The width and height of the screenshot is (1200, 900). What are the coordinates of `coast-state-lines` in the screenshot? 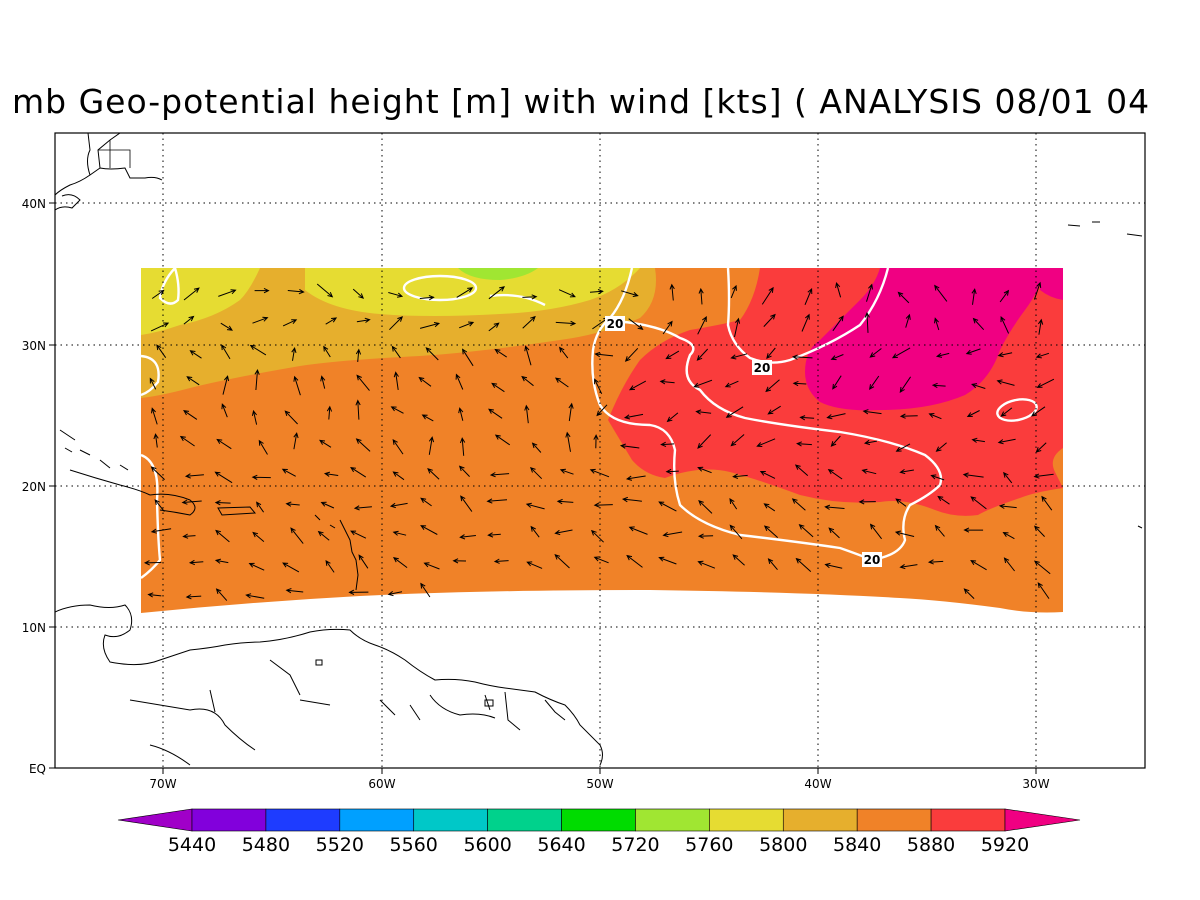 It's located at (114, 154).